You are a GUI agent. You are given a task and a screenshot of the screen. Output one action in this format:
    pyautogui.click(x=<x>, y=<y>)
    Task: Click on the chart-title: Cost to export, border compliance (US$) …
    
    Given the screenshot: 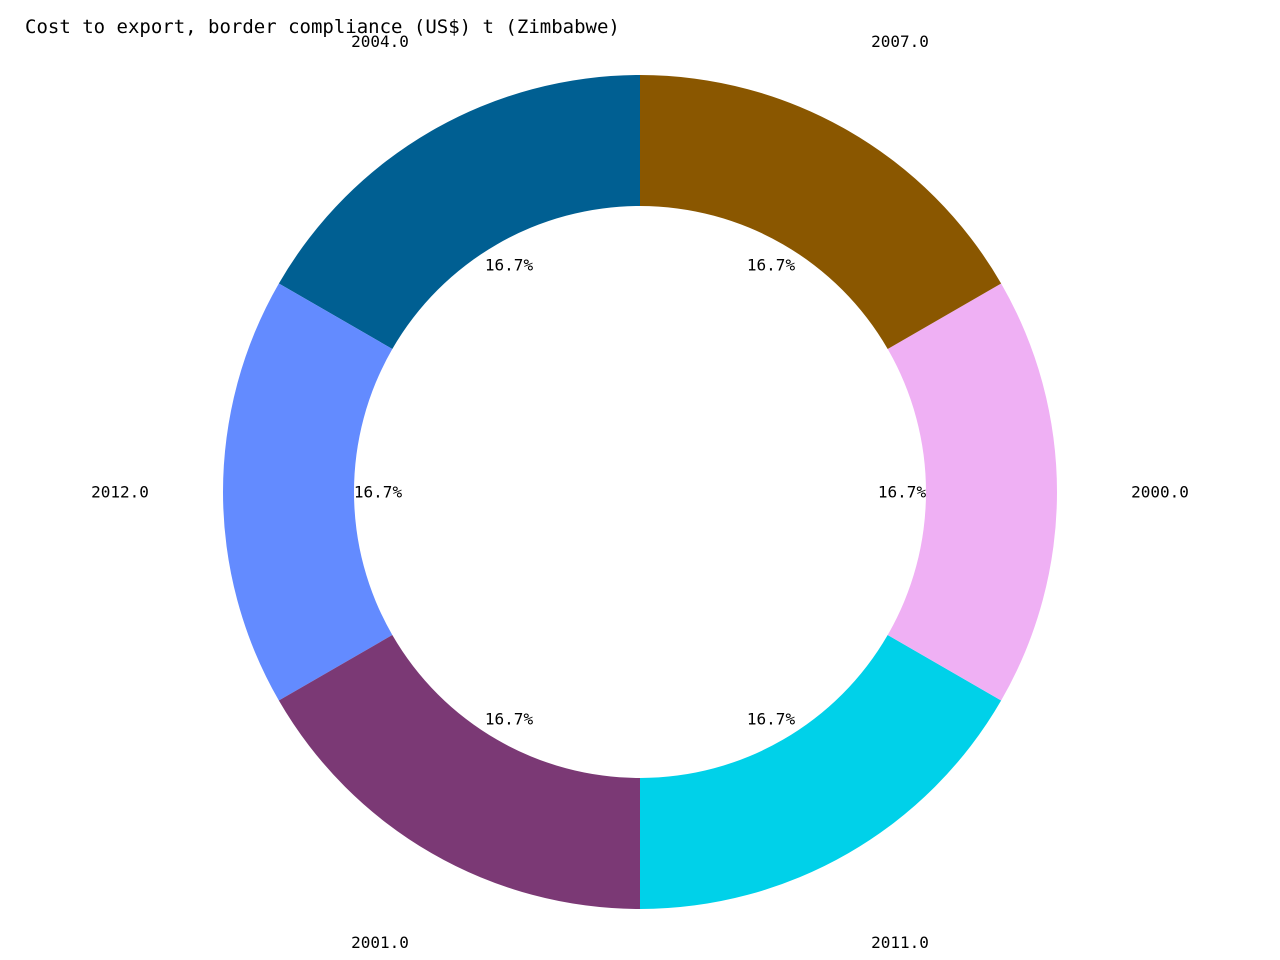 What is the action you would take?
    pyautogui.click(x=322, y=27)
    